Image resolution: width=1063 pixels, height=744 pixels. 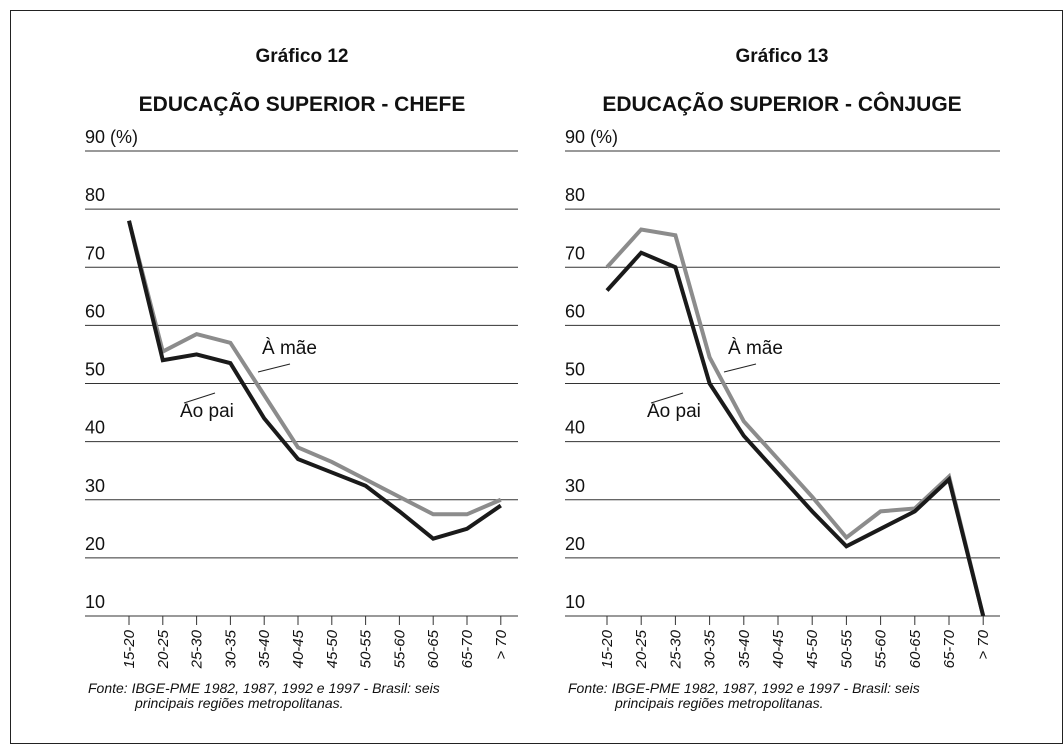 I want to click on chart-title: Gráfico 13, so click(x=782, y=56).